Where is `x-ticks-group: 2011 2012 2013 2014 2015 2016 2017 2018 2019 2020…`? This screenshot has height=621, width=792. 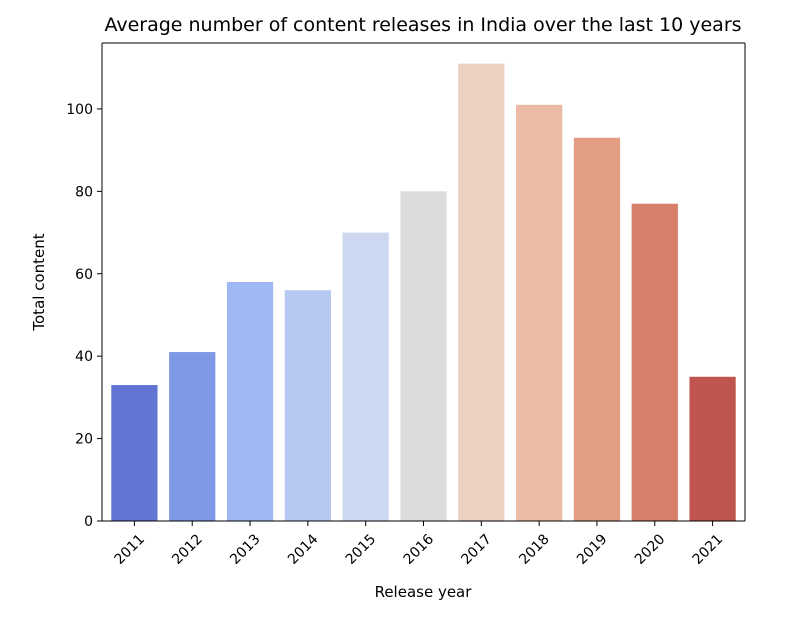 x-ticks-group: 2011 2012 2013 2014 2015 2016 2017 2018 2019 2020… is located at coordinates (419, 544).